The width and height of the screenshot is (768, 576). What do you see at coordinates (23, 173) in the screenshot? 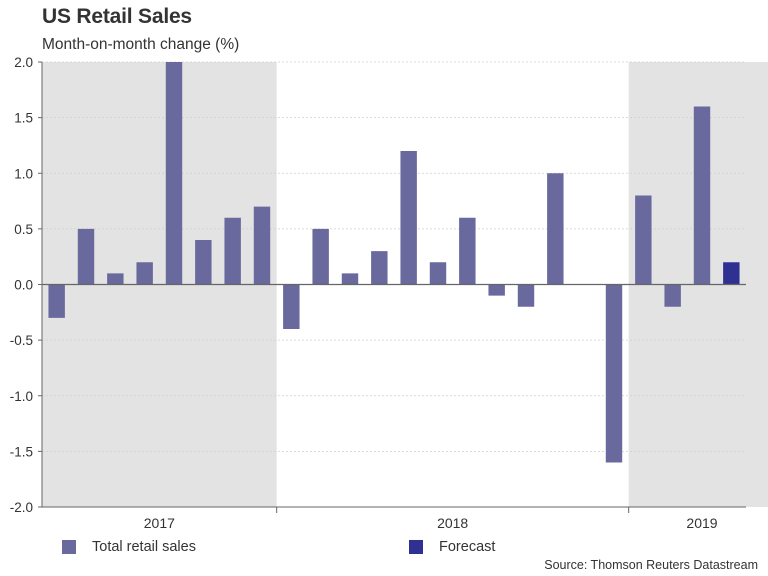
I see `y-tick-label: 1.0` at bounding box center [23, 173].